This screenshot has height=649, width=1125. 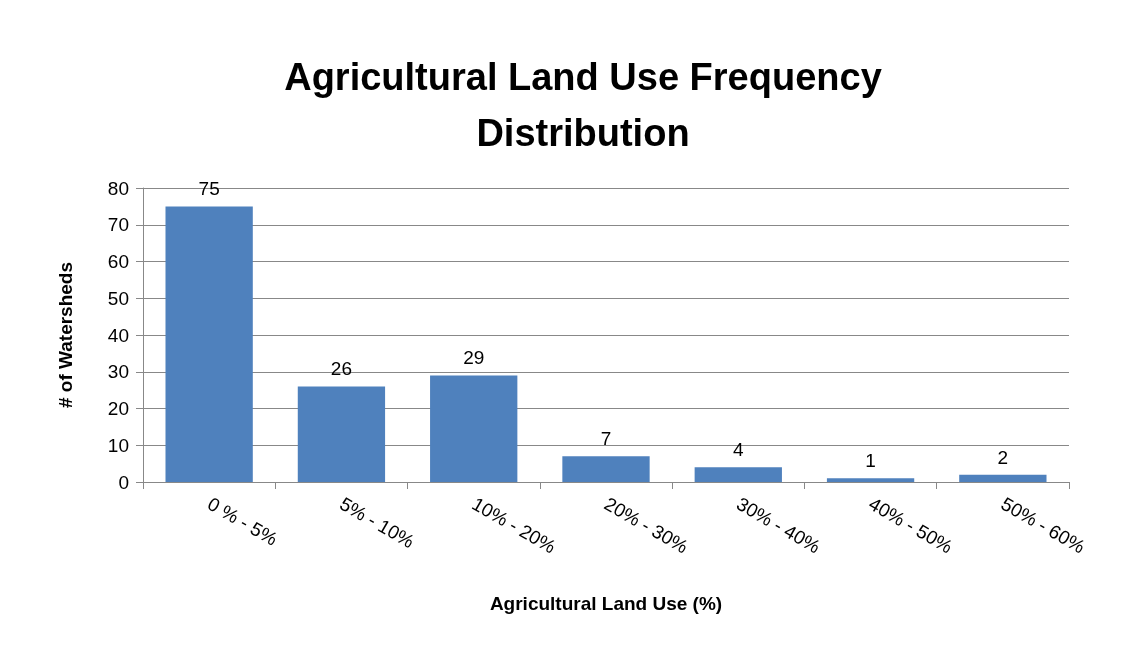 I want to click on data-label: 75, so click(x=209, y=189).